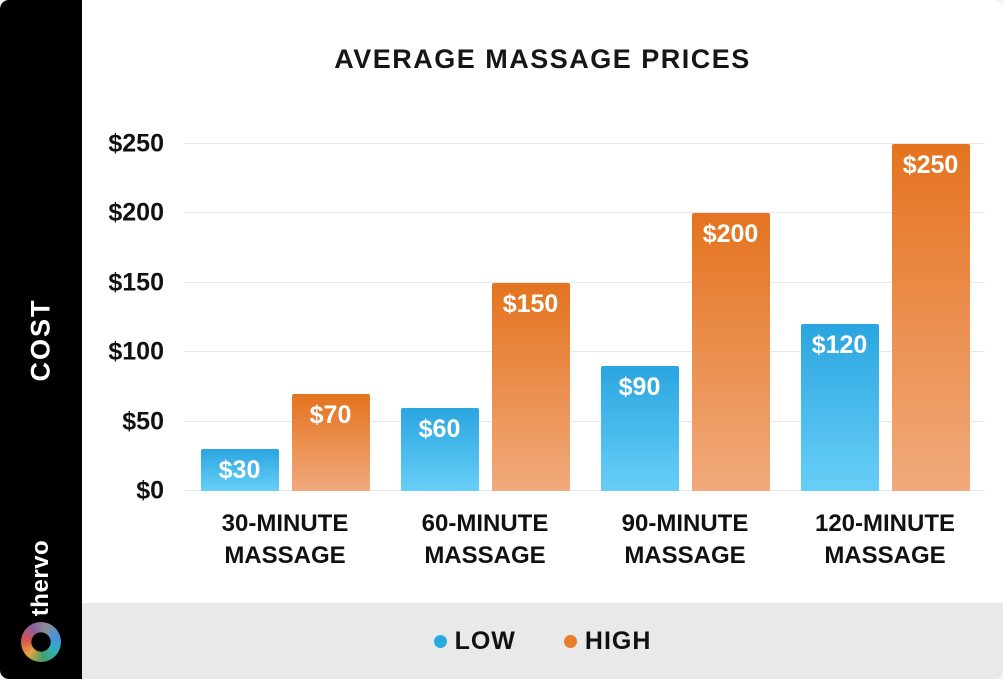 The height and width of the screenshot is (679, 1003). Describe the element at coordinates (530, 386) in the screenshot. I see `bar-high-60-minute-massage: $150` at that location.